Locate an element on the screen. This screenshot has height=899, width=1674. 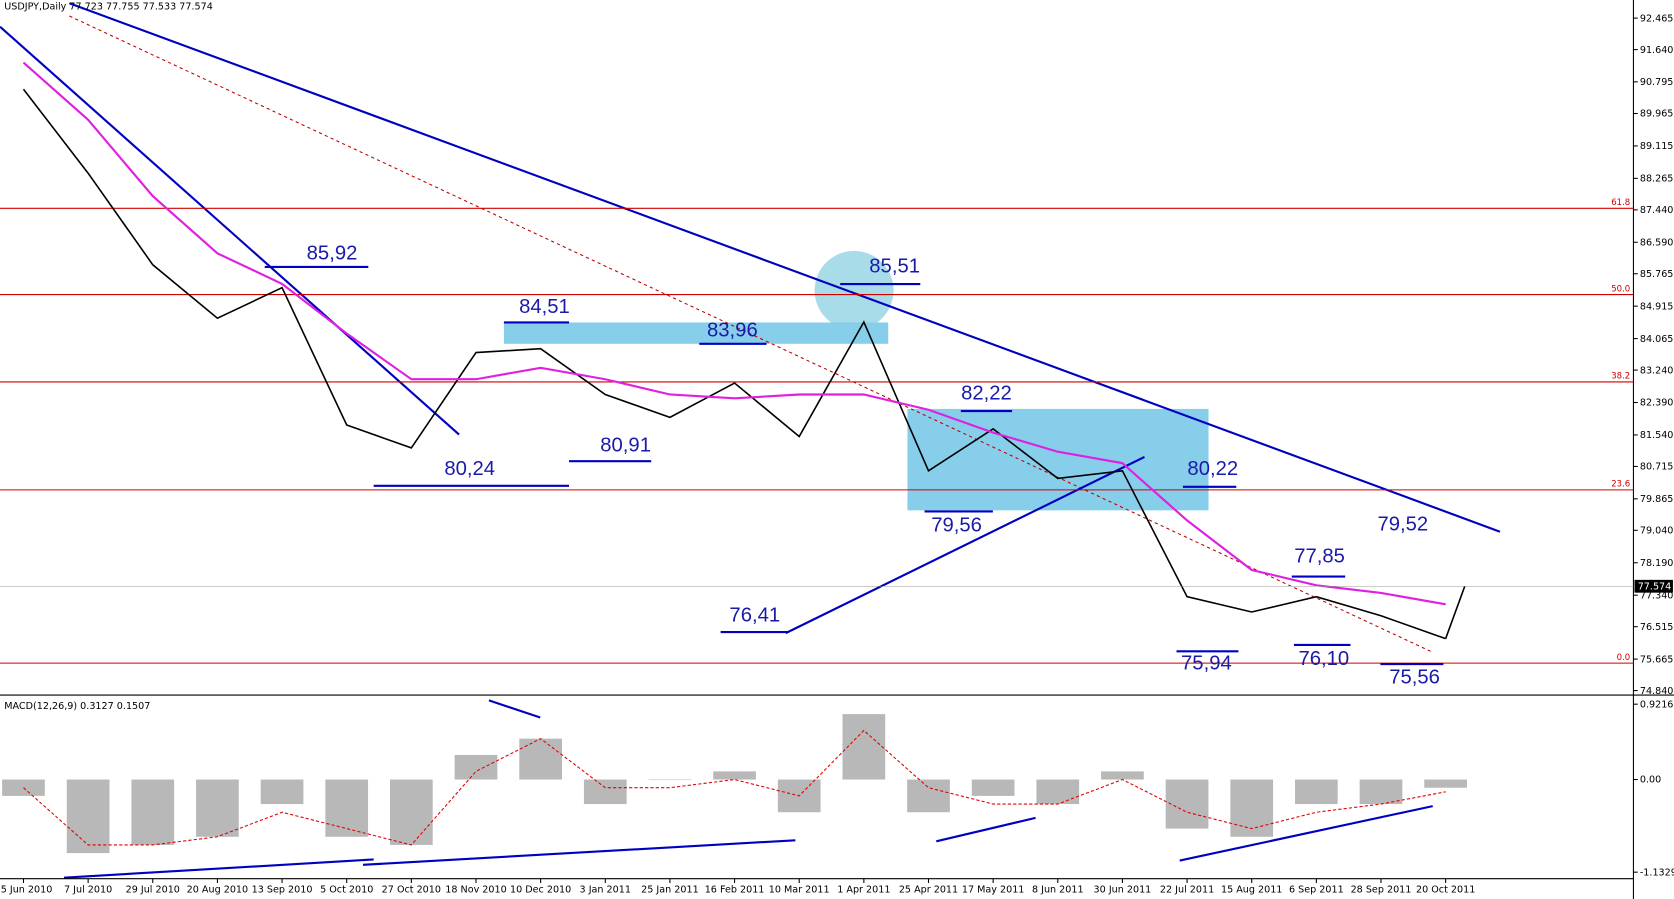
fib-label: 38.2 is located at coordinates (1620, 377).